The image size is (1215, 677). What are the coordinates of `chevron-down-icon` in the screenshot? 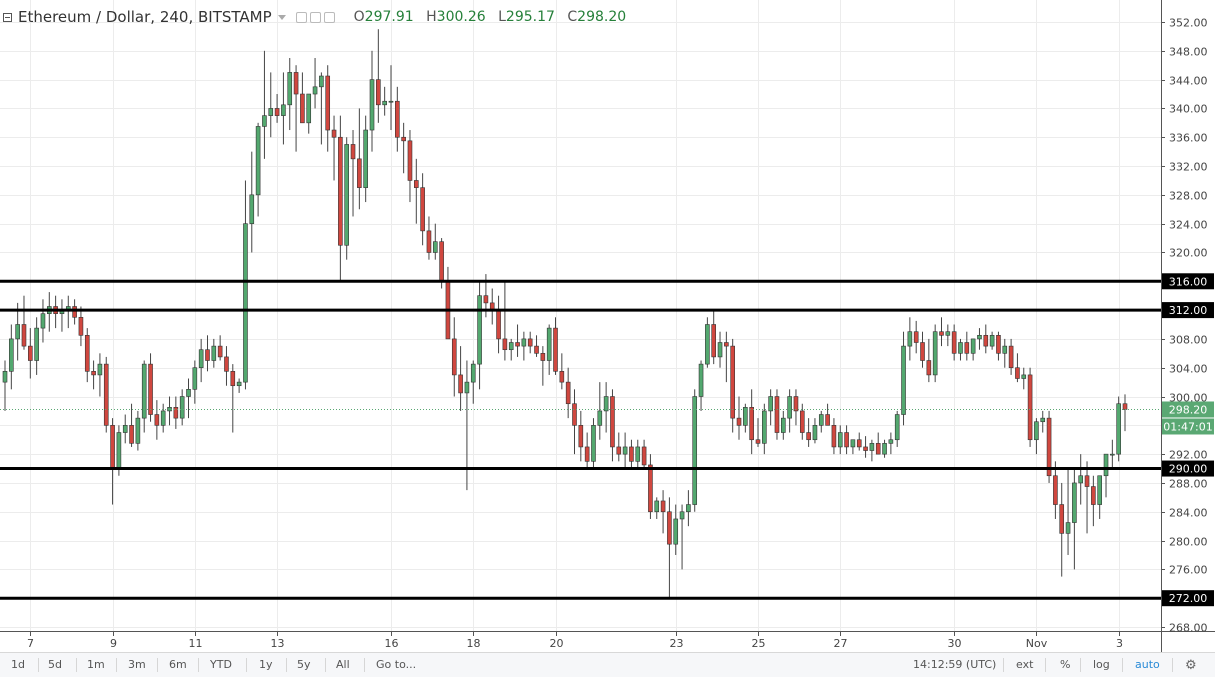 It's located at (281, 17).